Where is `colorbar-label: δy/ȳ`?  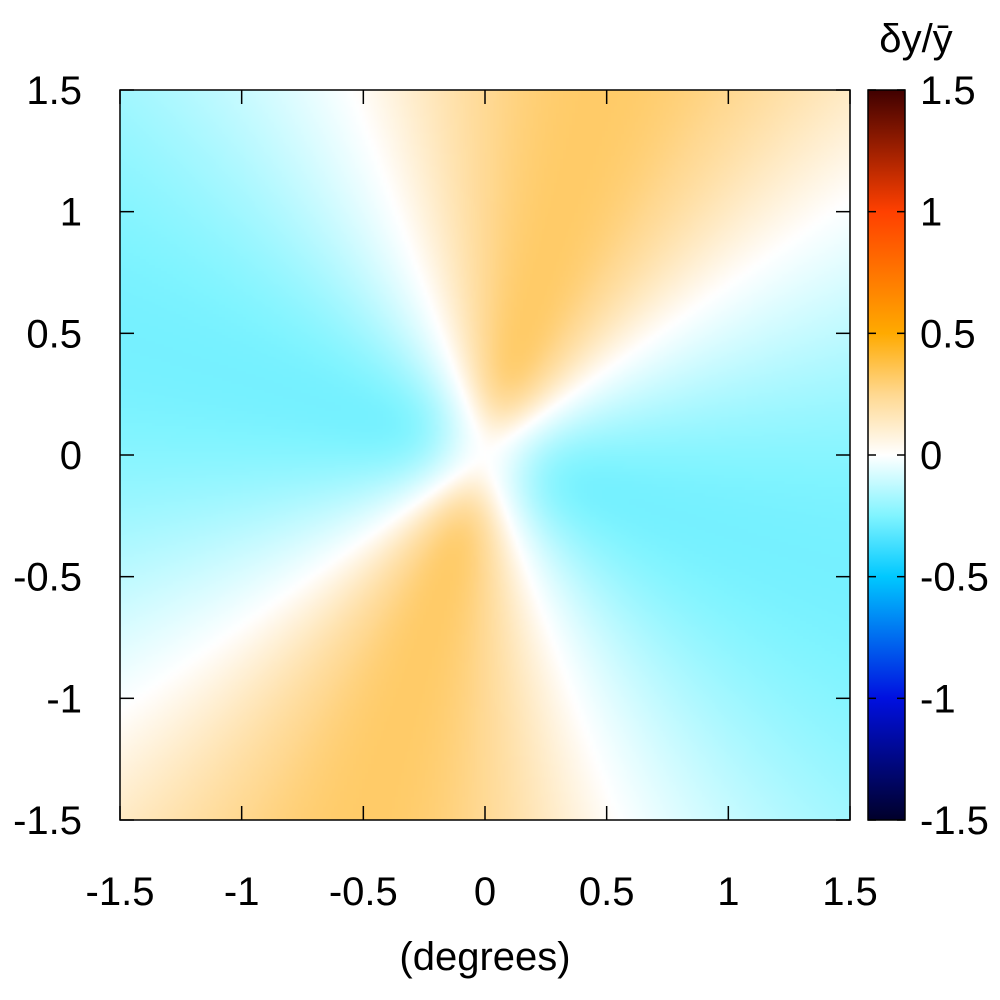
colorbar-label: δy/ȳ is located at coordinates (915, 39).